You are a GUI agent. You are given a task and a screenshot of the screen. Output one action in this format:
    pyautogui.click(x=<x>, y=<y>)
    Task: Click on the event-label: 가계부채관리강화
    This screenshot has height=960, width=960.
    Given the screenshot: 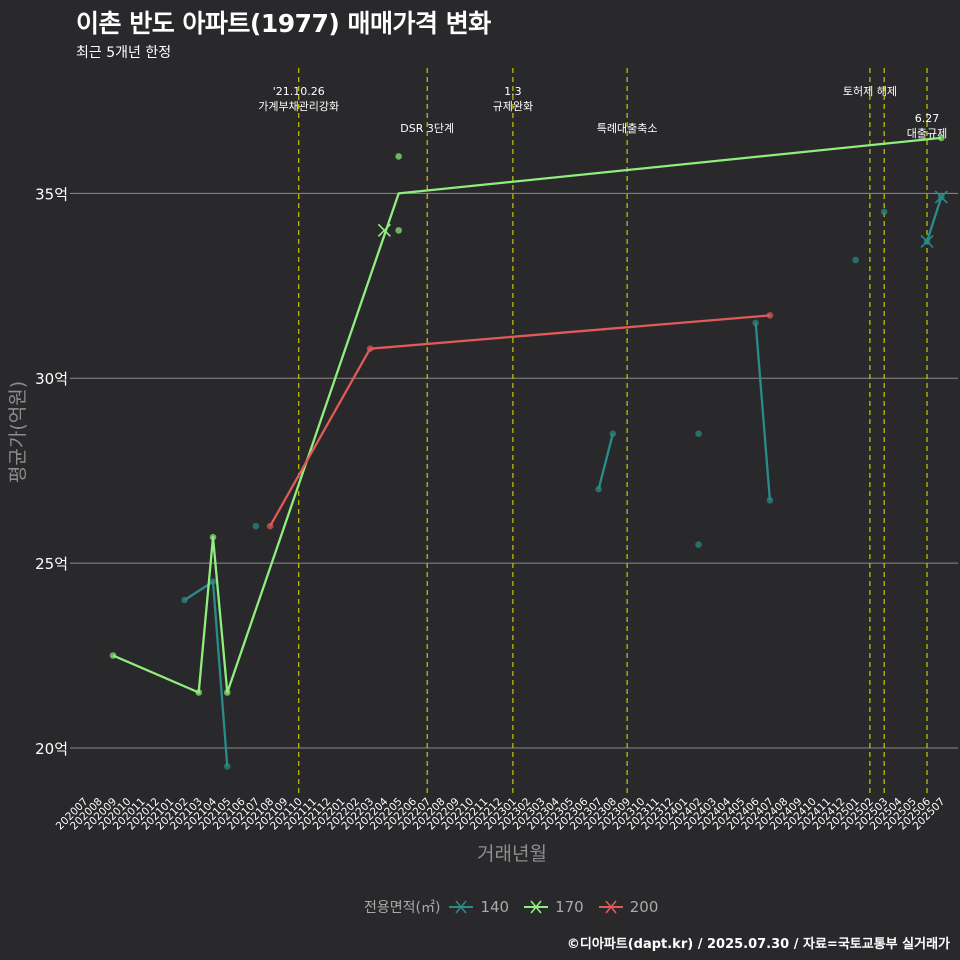 What is the action you would take?
    pyautogui.click(x=298, y=106)
    